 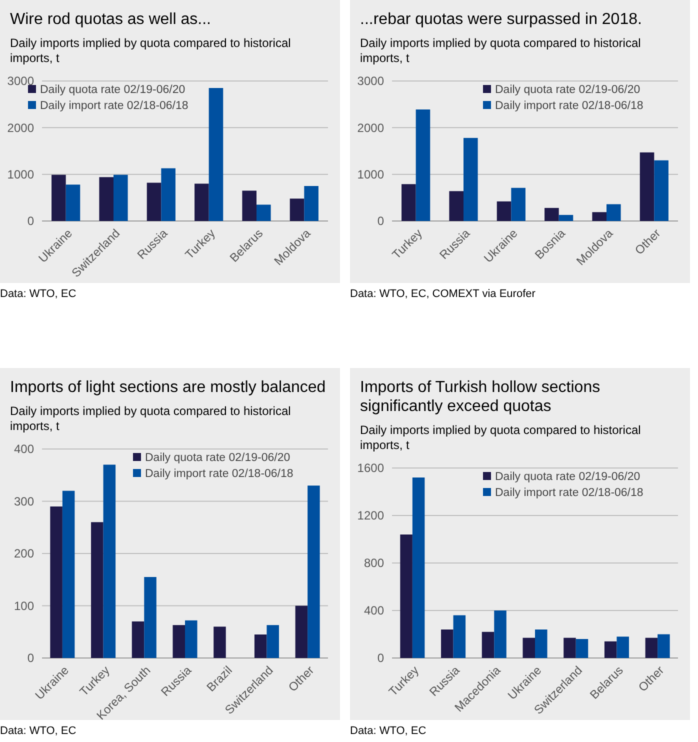 What do you see at coordinates (24, 553) in the screenshot?
I see `y-tick-label: 200` at bounding box center [24, 553].